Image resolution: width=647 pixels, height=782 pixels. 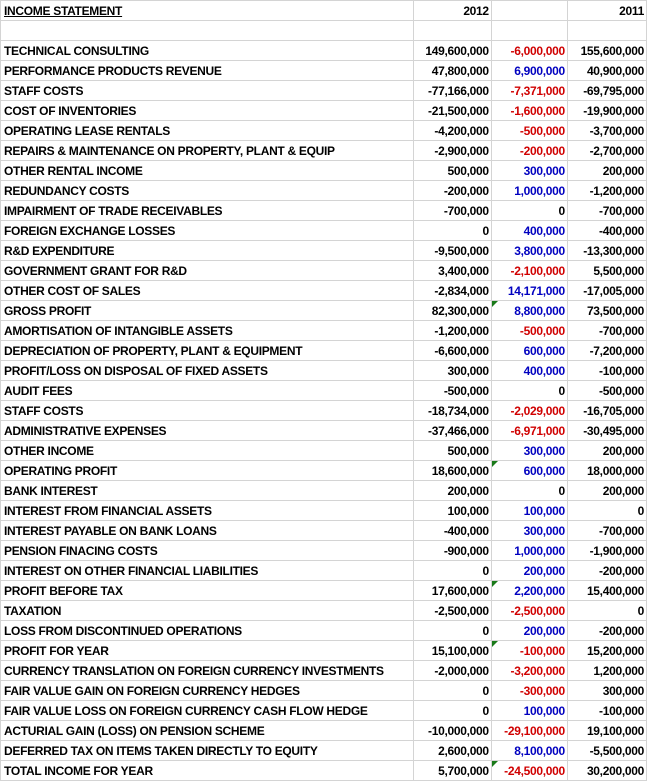 What do you see at coordinates (606, 350) in the screenshot?
I see `value-2011: -7,200,000` at bounding box center [606, 350].